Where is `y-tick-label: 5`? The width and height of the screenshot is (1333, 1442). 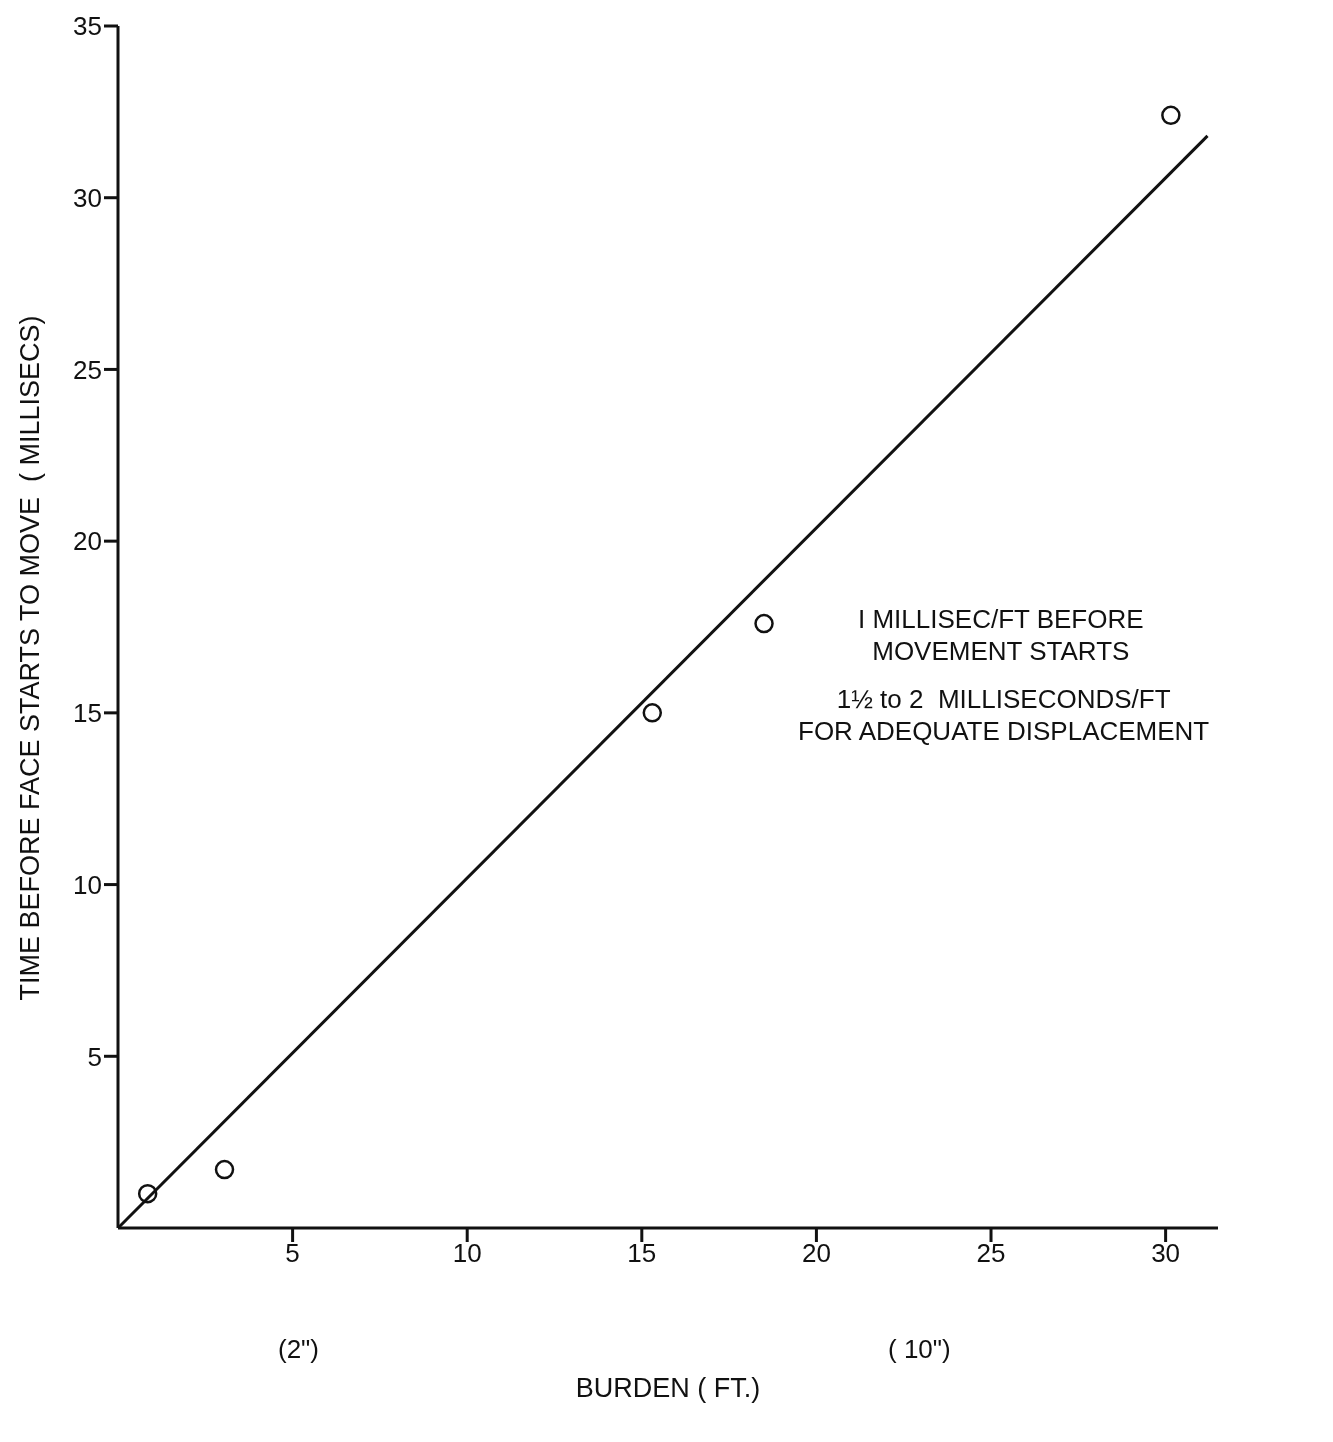 y-tick-label: 5 is located at coordinates (94, 1056).